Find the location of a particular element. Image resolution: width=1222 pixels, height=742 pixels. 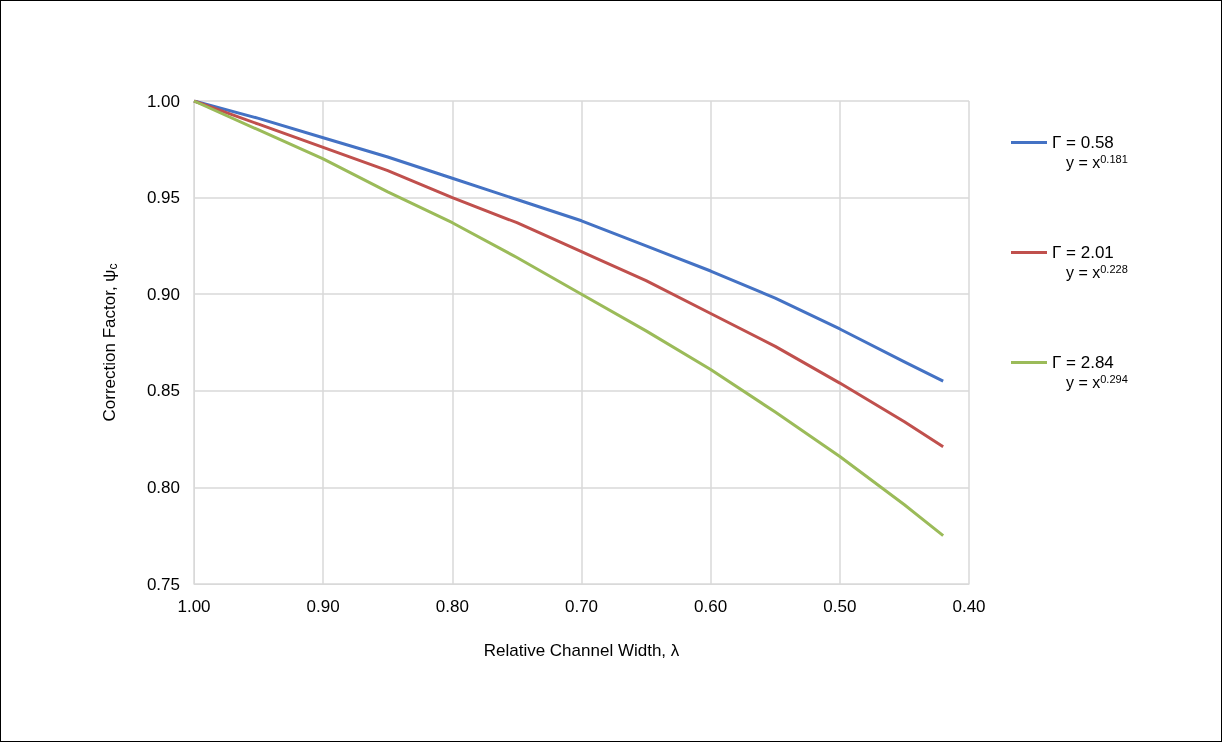

x-tick-label: 0.50 is located at coordinates (840, 606).